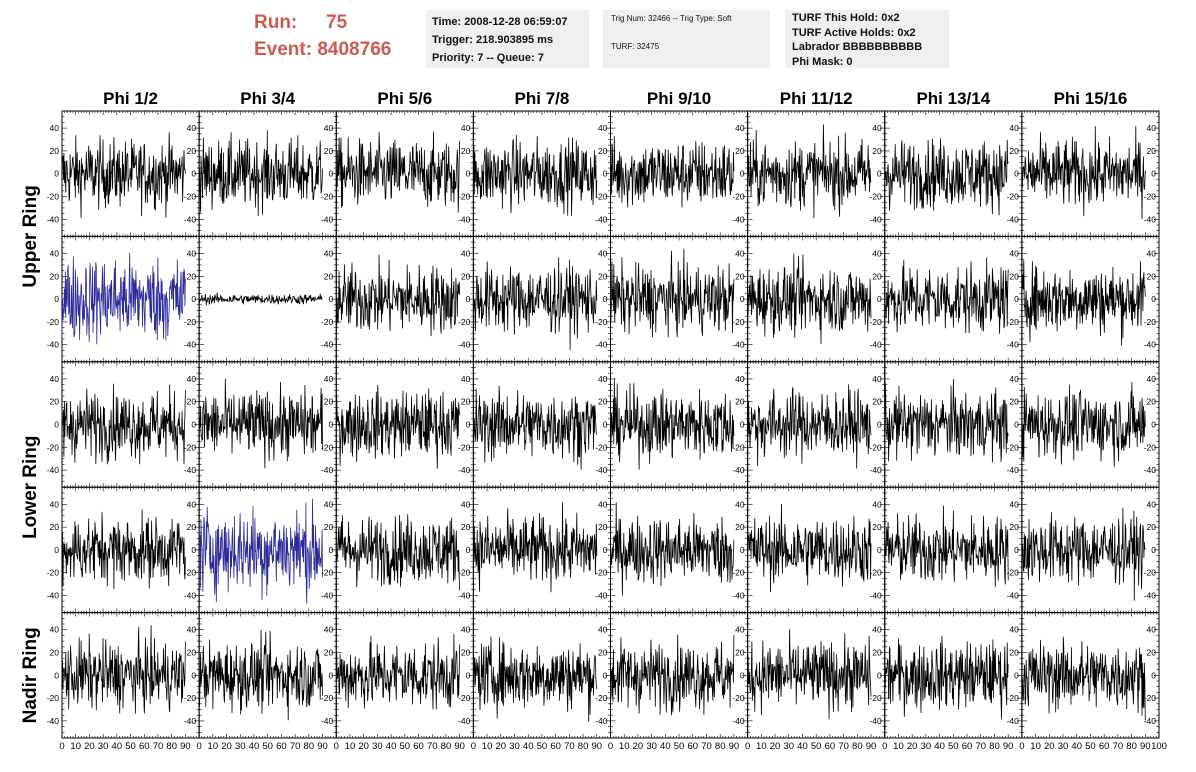  Describe the element at coordinates (857, 47) in the screenshot. I see `labrador-text: Labrador BBBBBBBBBB` at that location.